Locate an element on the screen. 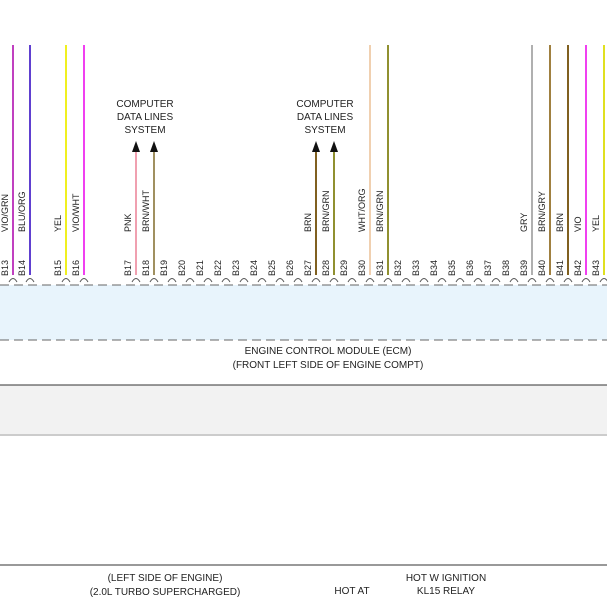  pin-label: B20 is located at coordinates (182, 268).